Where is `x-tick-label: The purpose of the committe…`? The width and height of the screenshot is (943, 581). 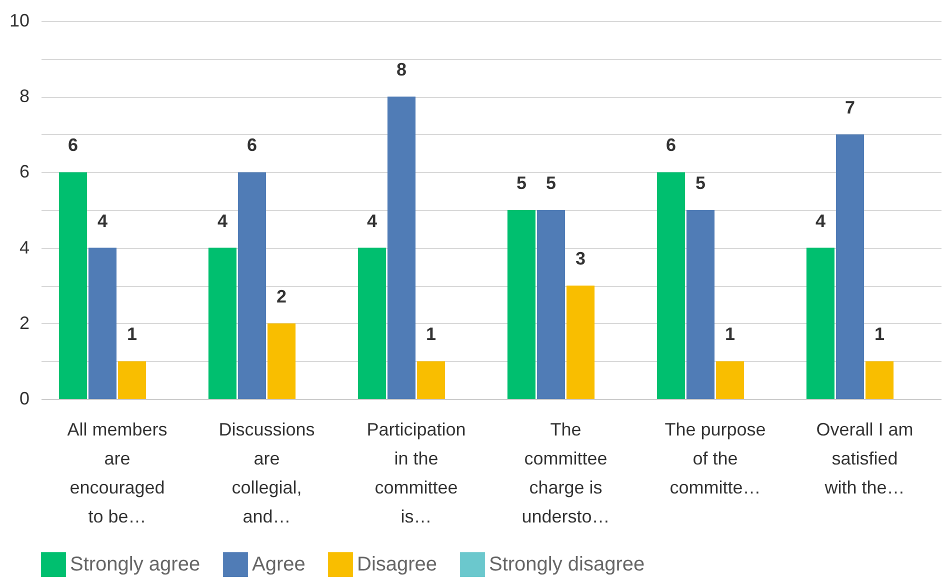 x-tick-label: The purpose of the committe… is located at coordinates (715, 459).